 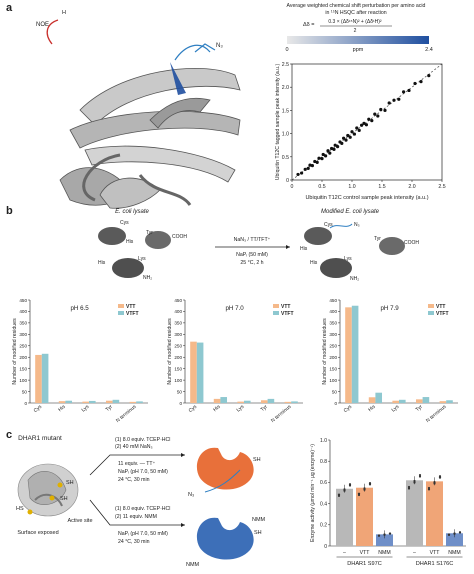 I want to click on scatter-y-tick-label: 0.5, so click(x=285, y=158).